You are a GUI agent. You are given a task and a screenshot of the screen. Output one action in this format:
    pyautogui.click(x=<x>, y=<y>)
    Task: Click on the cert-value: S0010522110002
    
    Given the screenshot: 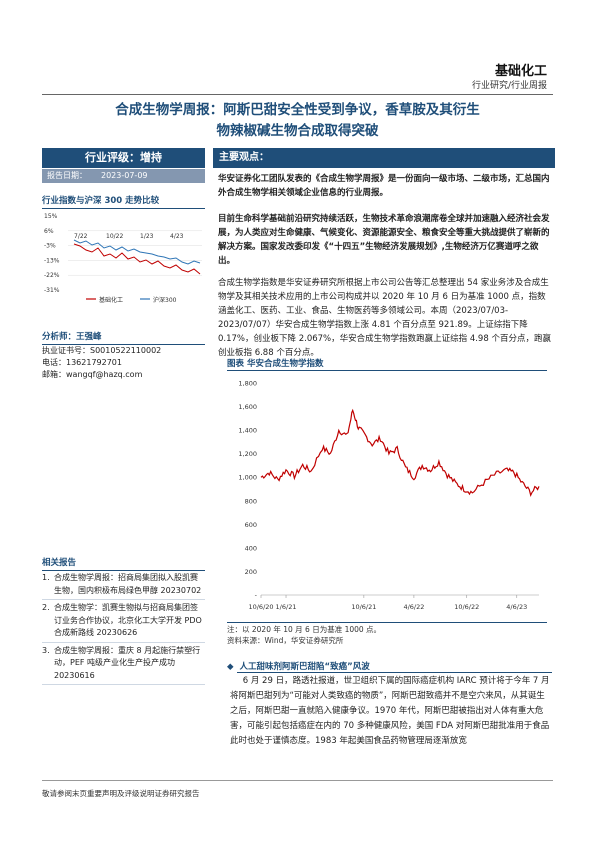 What is the action you would take?
    pyautogui.click(x=126, y=350)
    